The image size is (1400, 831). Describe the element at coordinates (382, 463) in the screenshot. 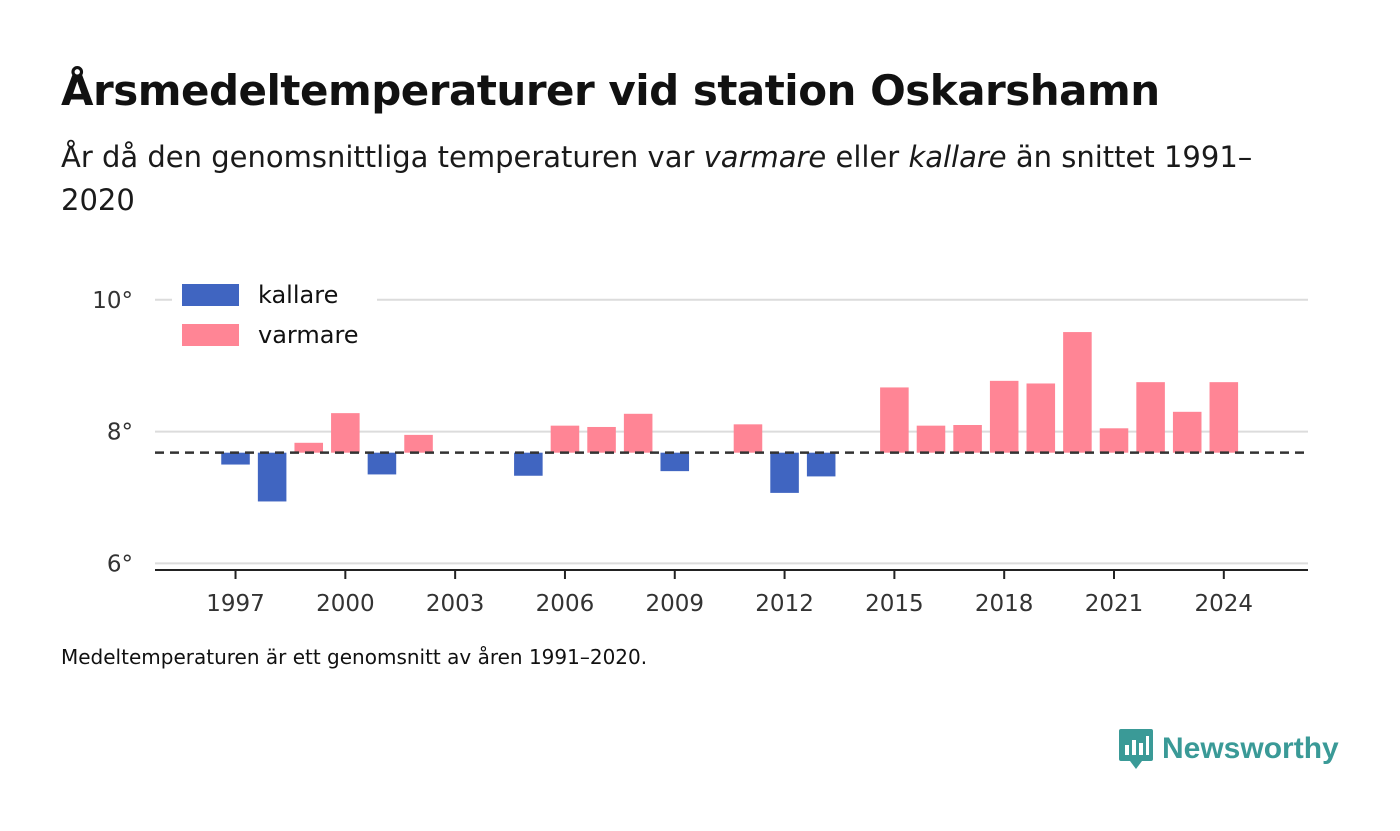

I see `bar-2001` at that location.